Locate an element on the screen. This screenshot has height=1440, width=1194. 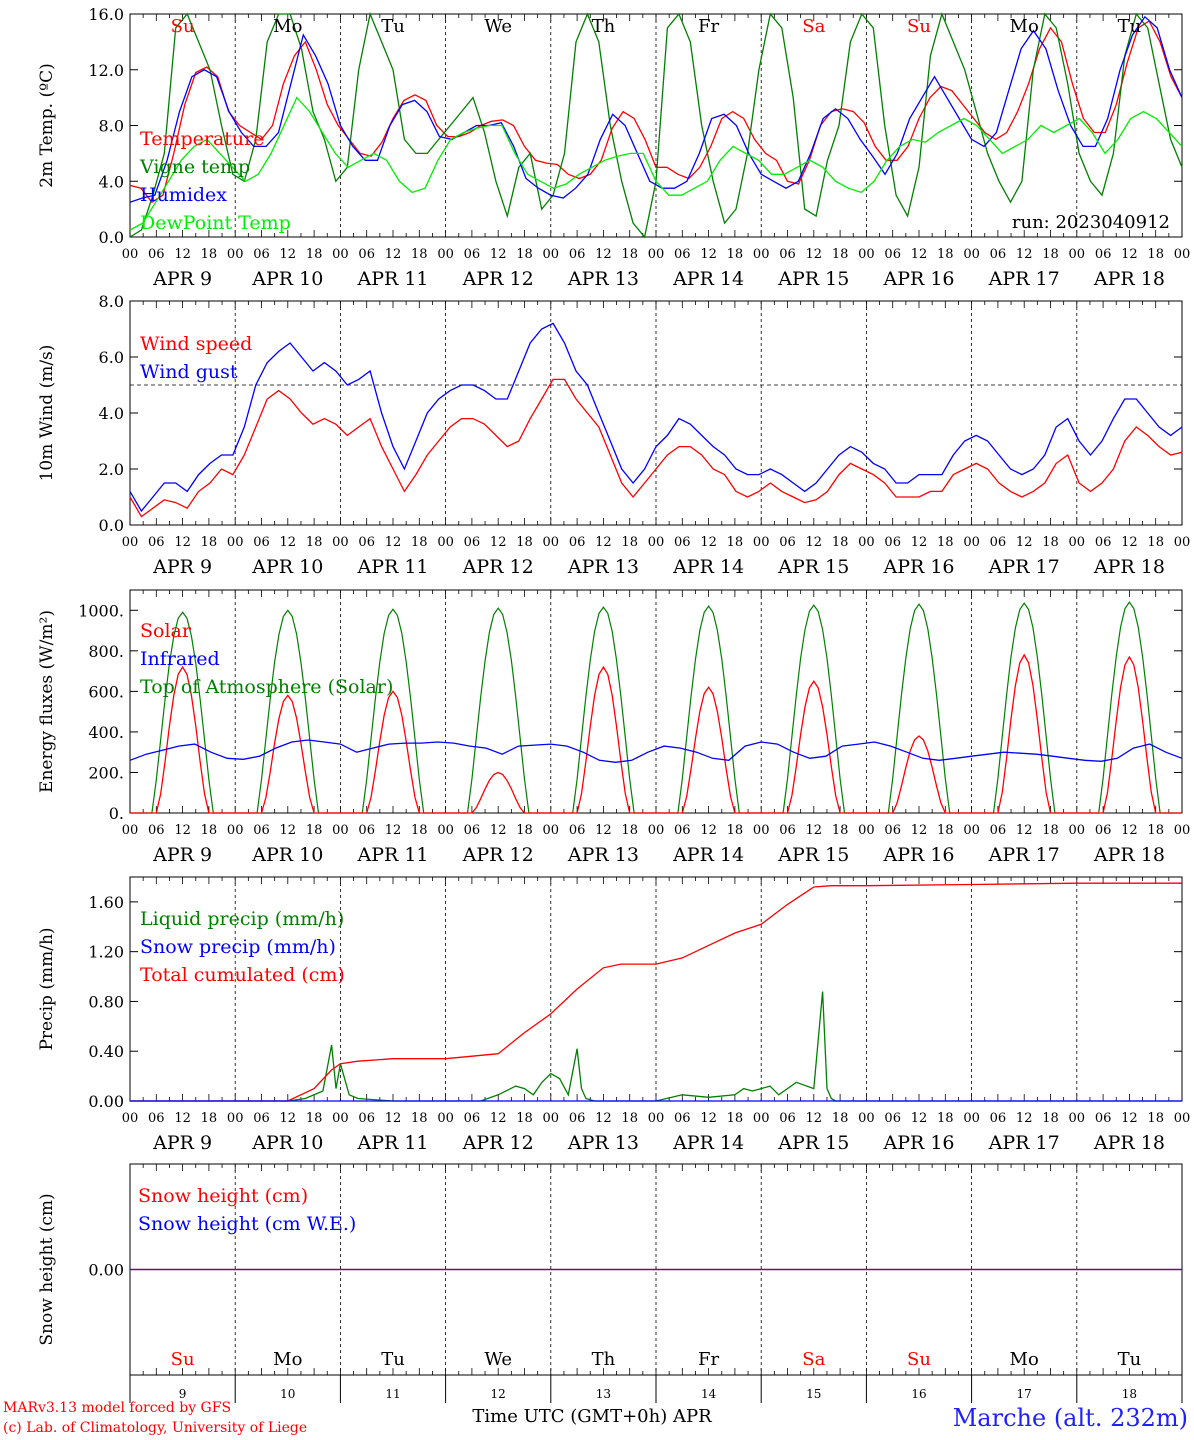
day-name-label: Tu is located at coordinates (1130, 1359).